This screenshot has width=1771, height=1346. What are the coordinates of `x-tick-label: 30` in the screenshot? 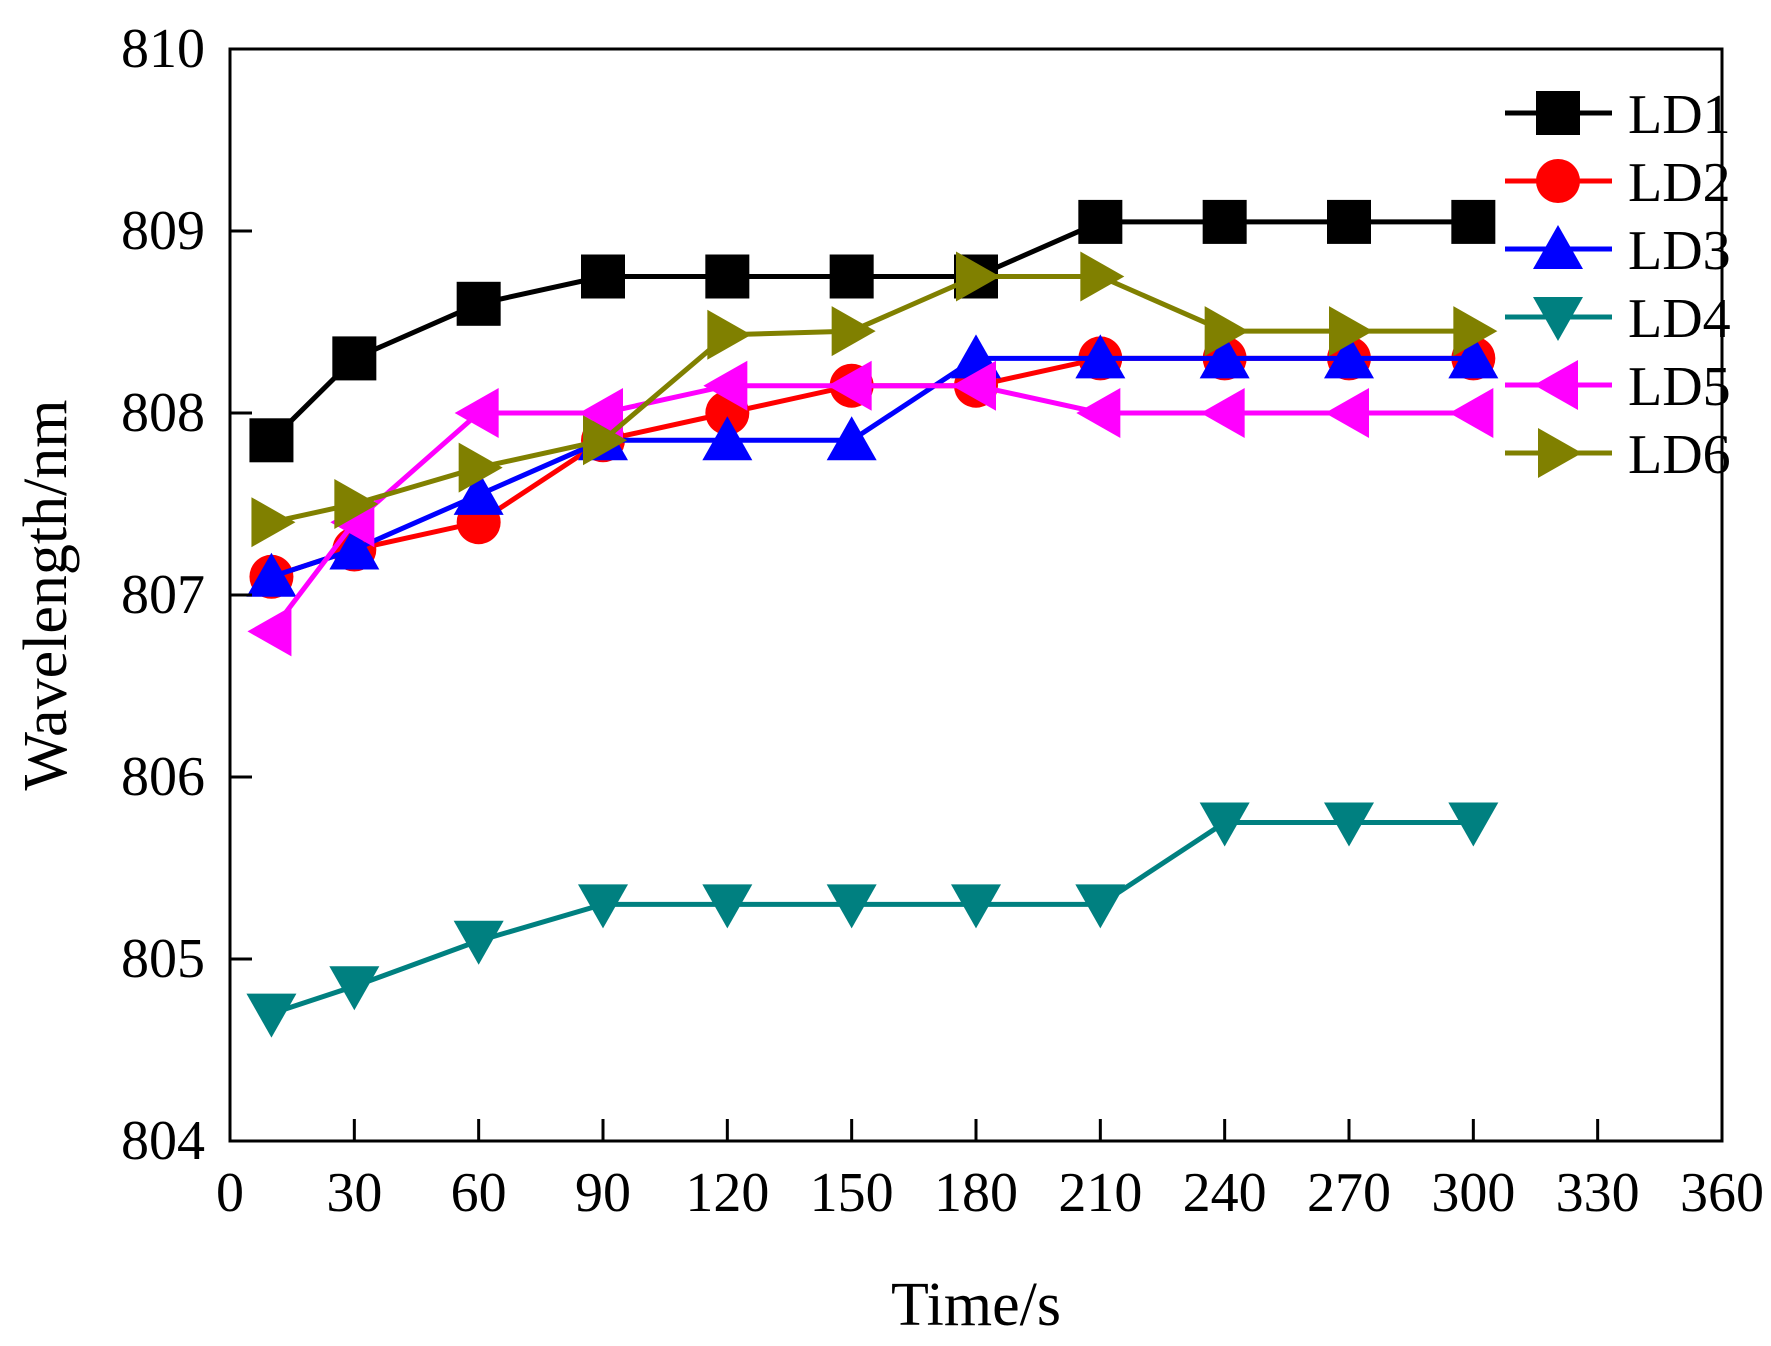 It's located at (354, 1193).